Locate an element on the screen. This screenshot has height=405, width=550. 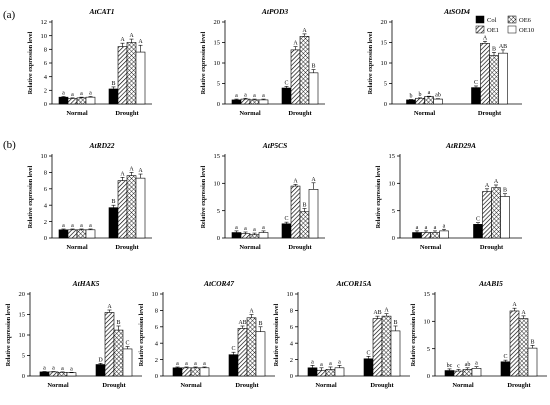
bar-atcat1-normal-oe10 is located at coordinates (90, 100).